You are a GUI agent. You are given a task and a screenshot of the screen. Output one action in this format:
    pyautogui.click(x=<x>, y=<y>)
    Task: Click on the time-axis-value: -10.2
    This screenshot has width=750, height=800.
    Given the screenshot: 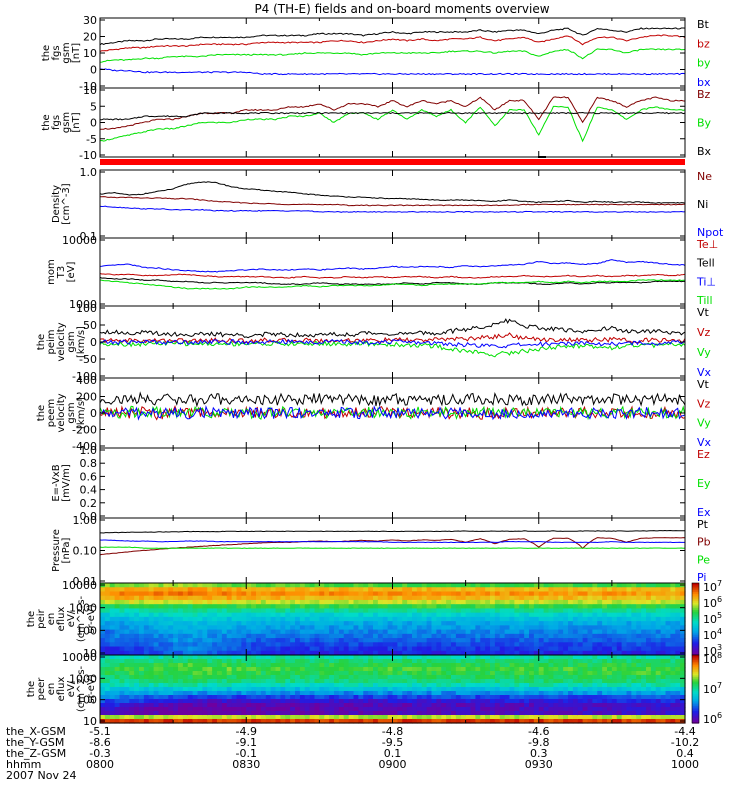 What is the action you would take?
    pyautogui.click(x=685, y=742)
    